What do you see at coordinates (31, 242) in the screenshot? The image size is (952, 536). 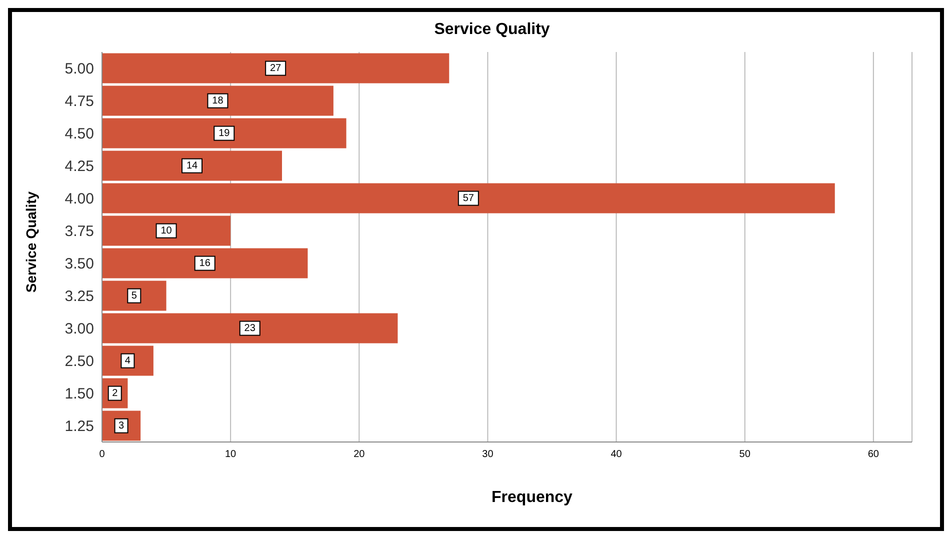 I see `y-axis-title: Service Quality` at bounding box center [31, 242].